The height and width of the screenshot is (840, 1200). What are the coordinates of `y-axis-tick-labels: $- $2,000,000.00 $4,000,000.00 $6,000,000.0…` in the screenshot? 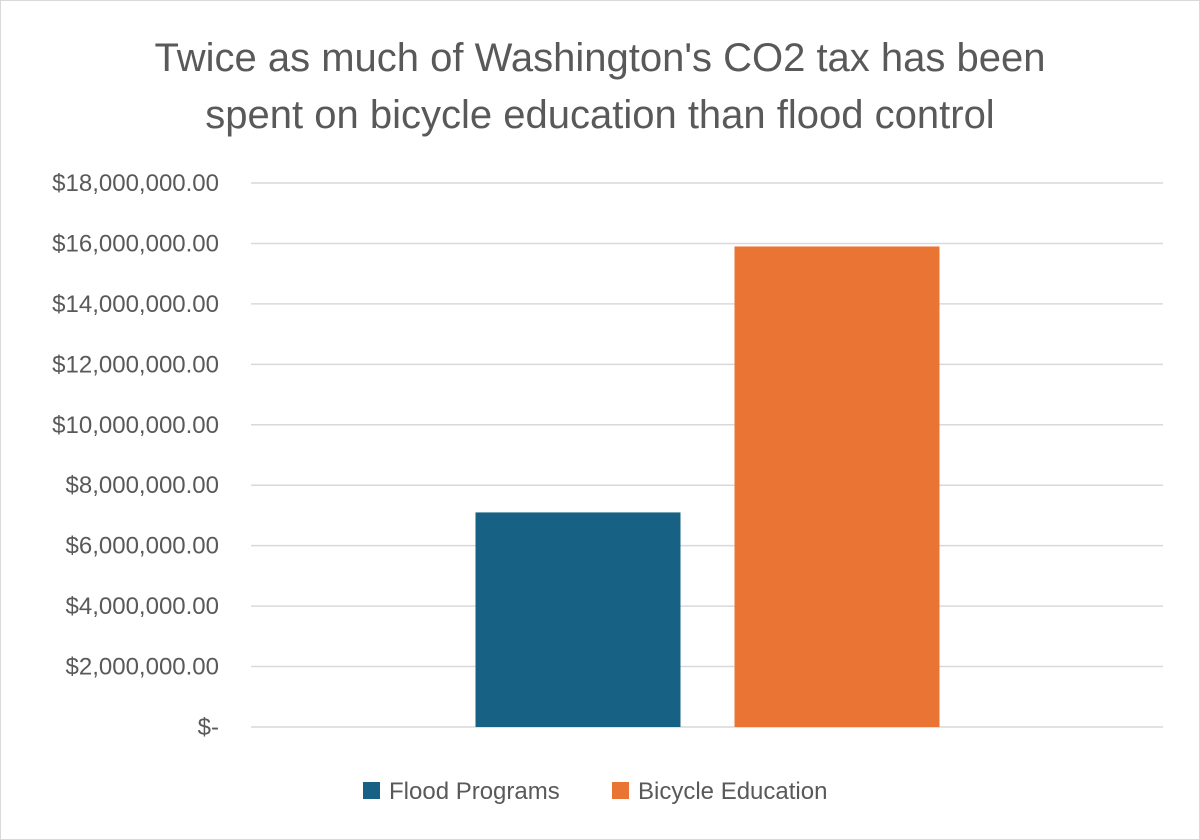 It's located at (135, 455).